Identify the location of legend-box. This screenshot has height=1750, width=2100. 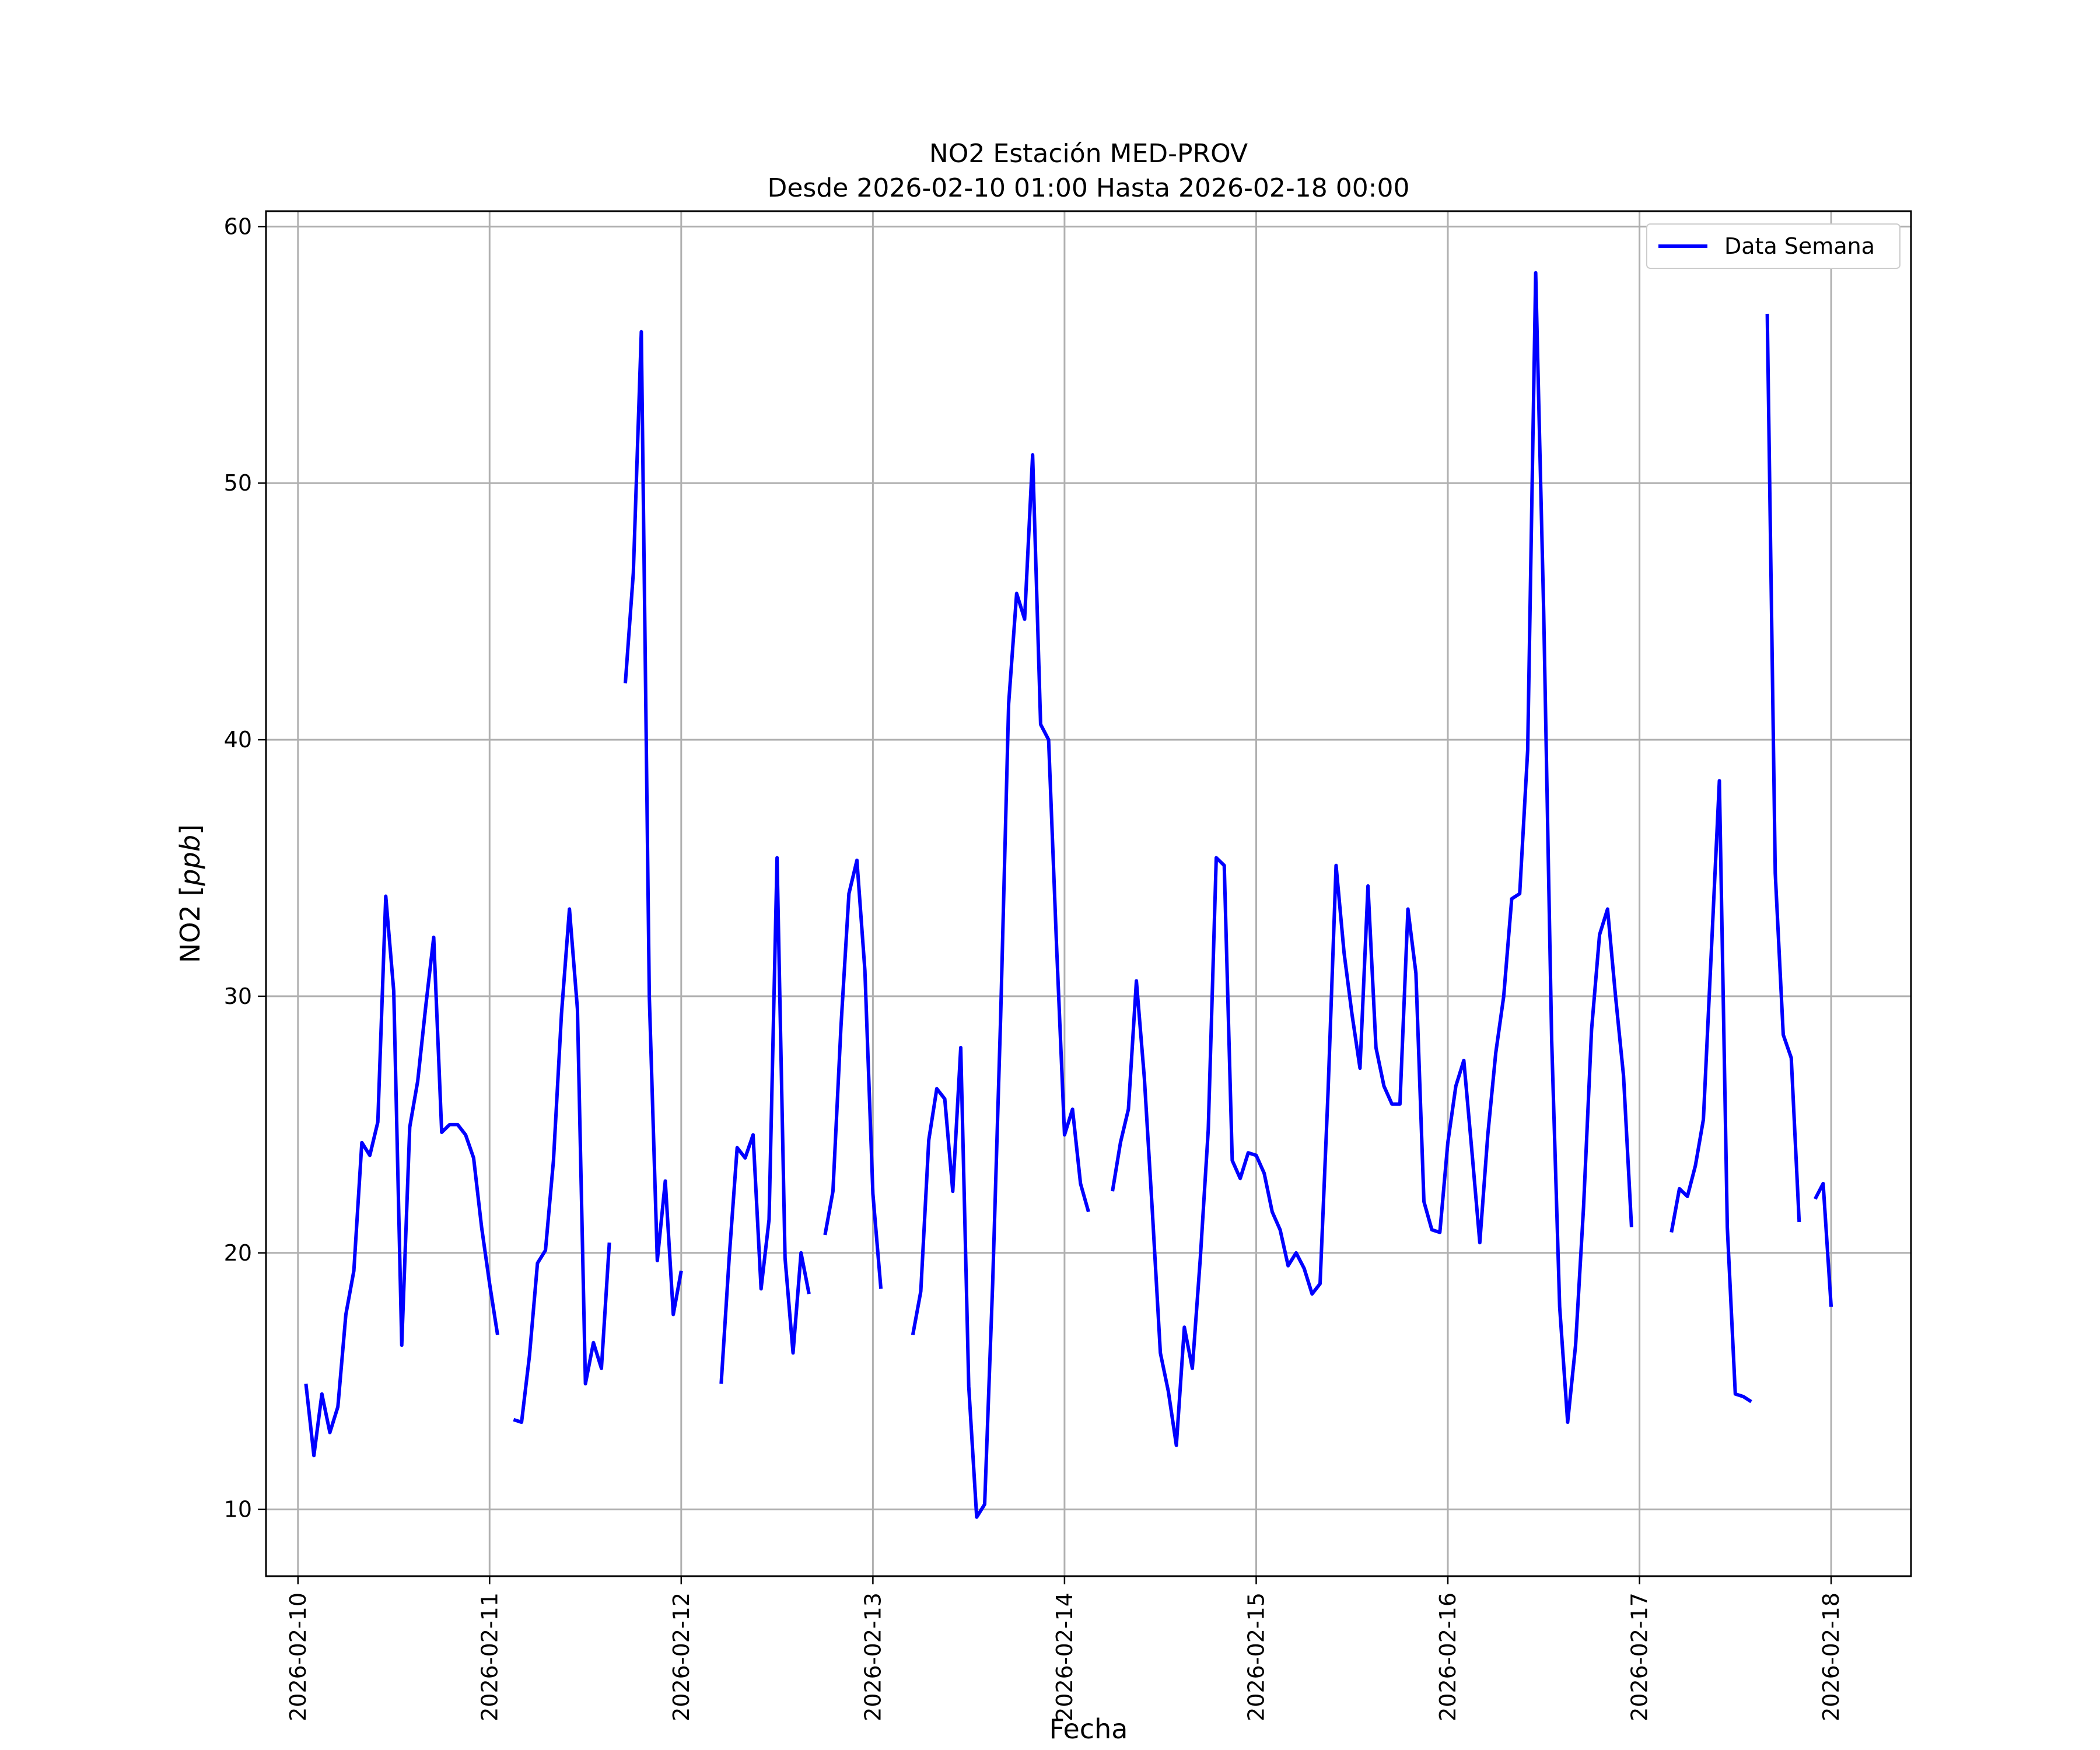
(1773, 246).